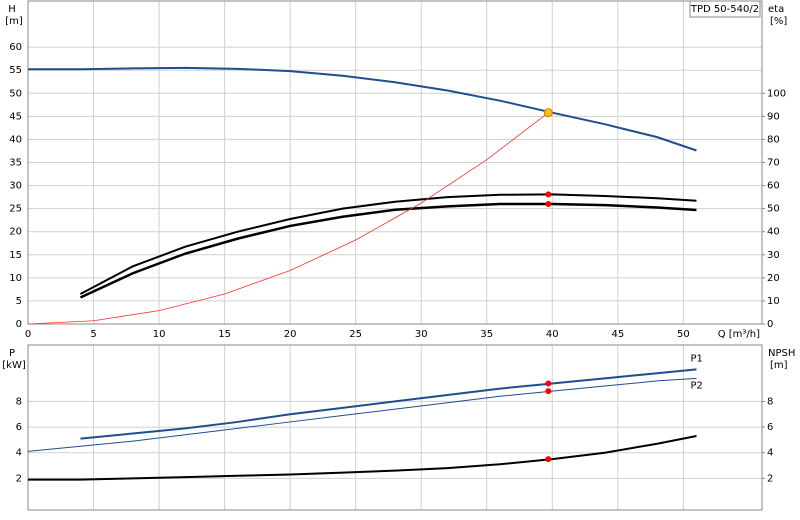  I want to click on y-tick-label: 2, so click(19, 478).